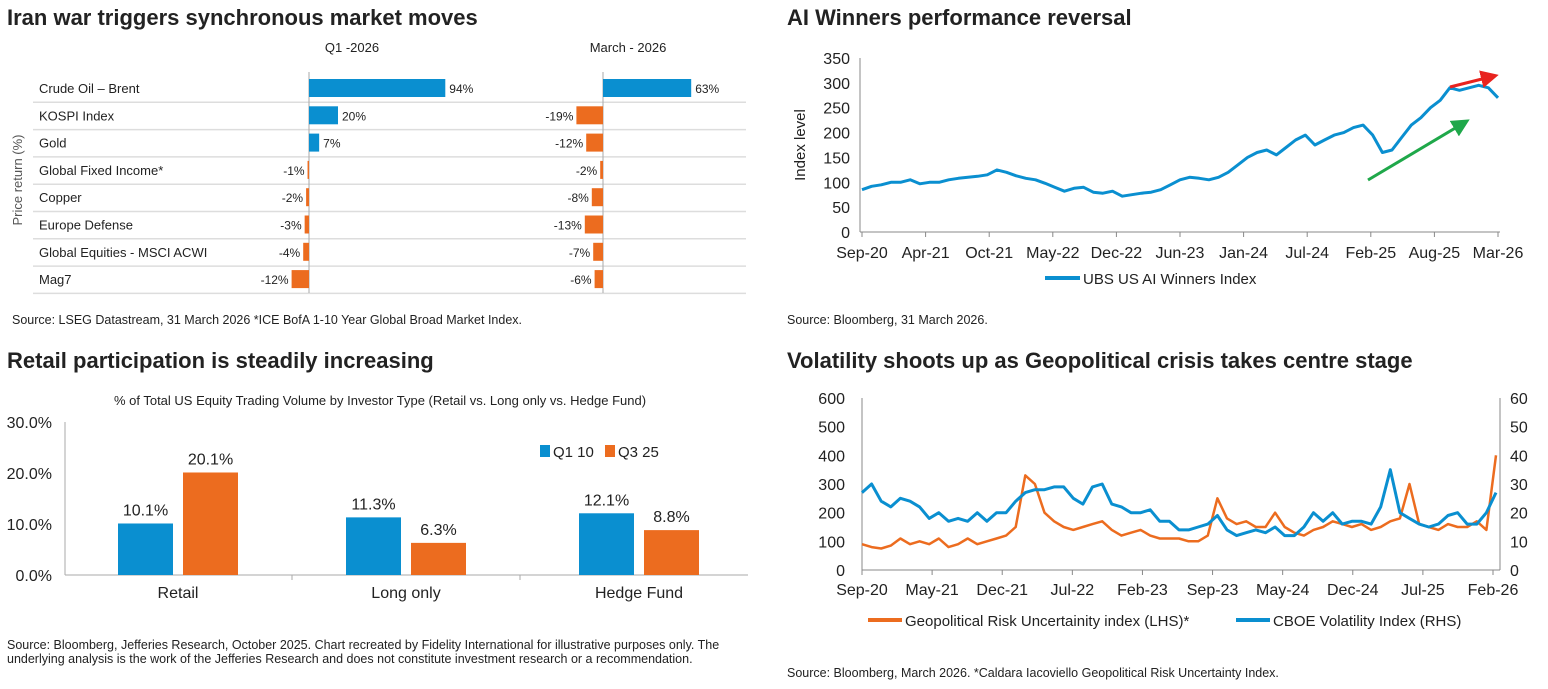  What do you see at coordinates (405, 593) in the screenshot?
I see `category-label: Long only` at bounding box center [405, 593].